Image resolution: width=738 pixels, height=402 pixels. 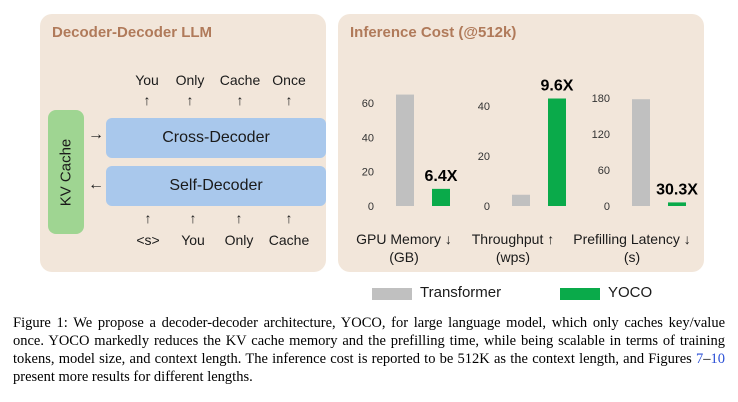 What do you see at coordinates (216, 138) in the screenshot?
I see `cross-decoder-block: Cross-Decoder` at bounding box center [216, 138].